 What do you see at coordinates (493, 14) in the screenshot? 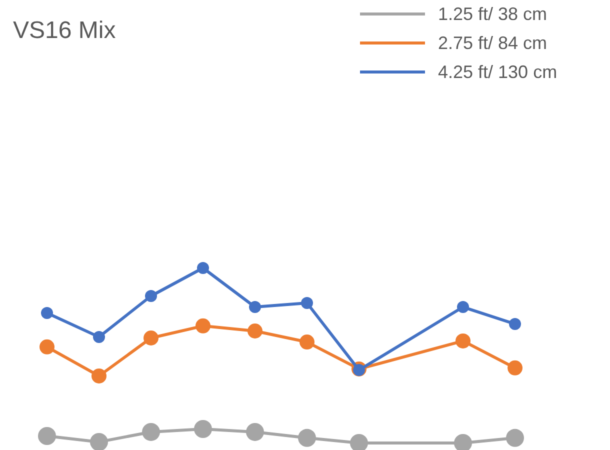
I see `legend-label: 1.25 ft/ 38 cm` at bounding box center [493, 14].